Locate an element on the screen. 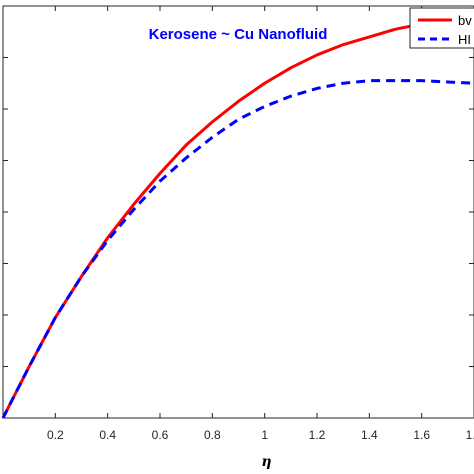 This screenshot has width=474, height=474. legend-box is located at coordinates (441, 28).